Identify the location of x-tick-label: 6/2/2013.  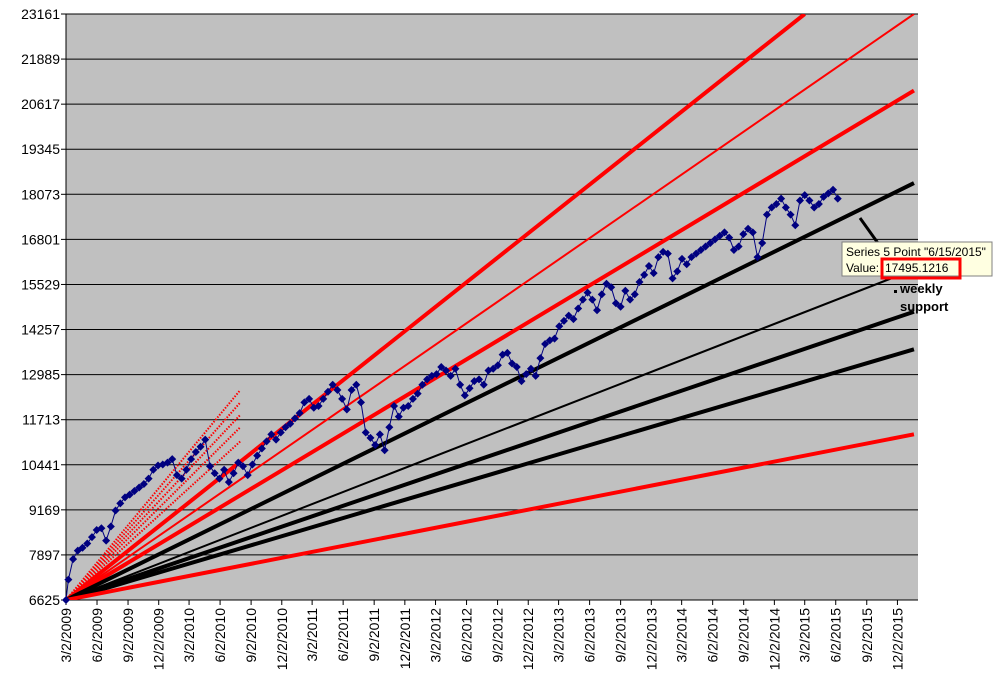
(590, 635).